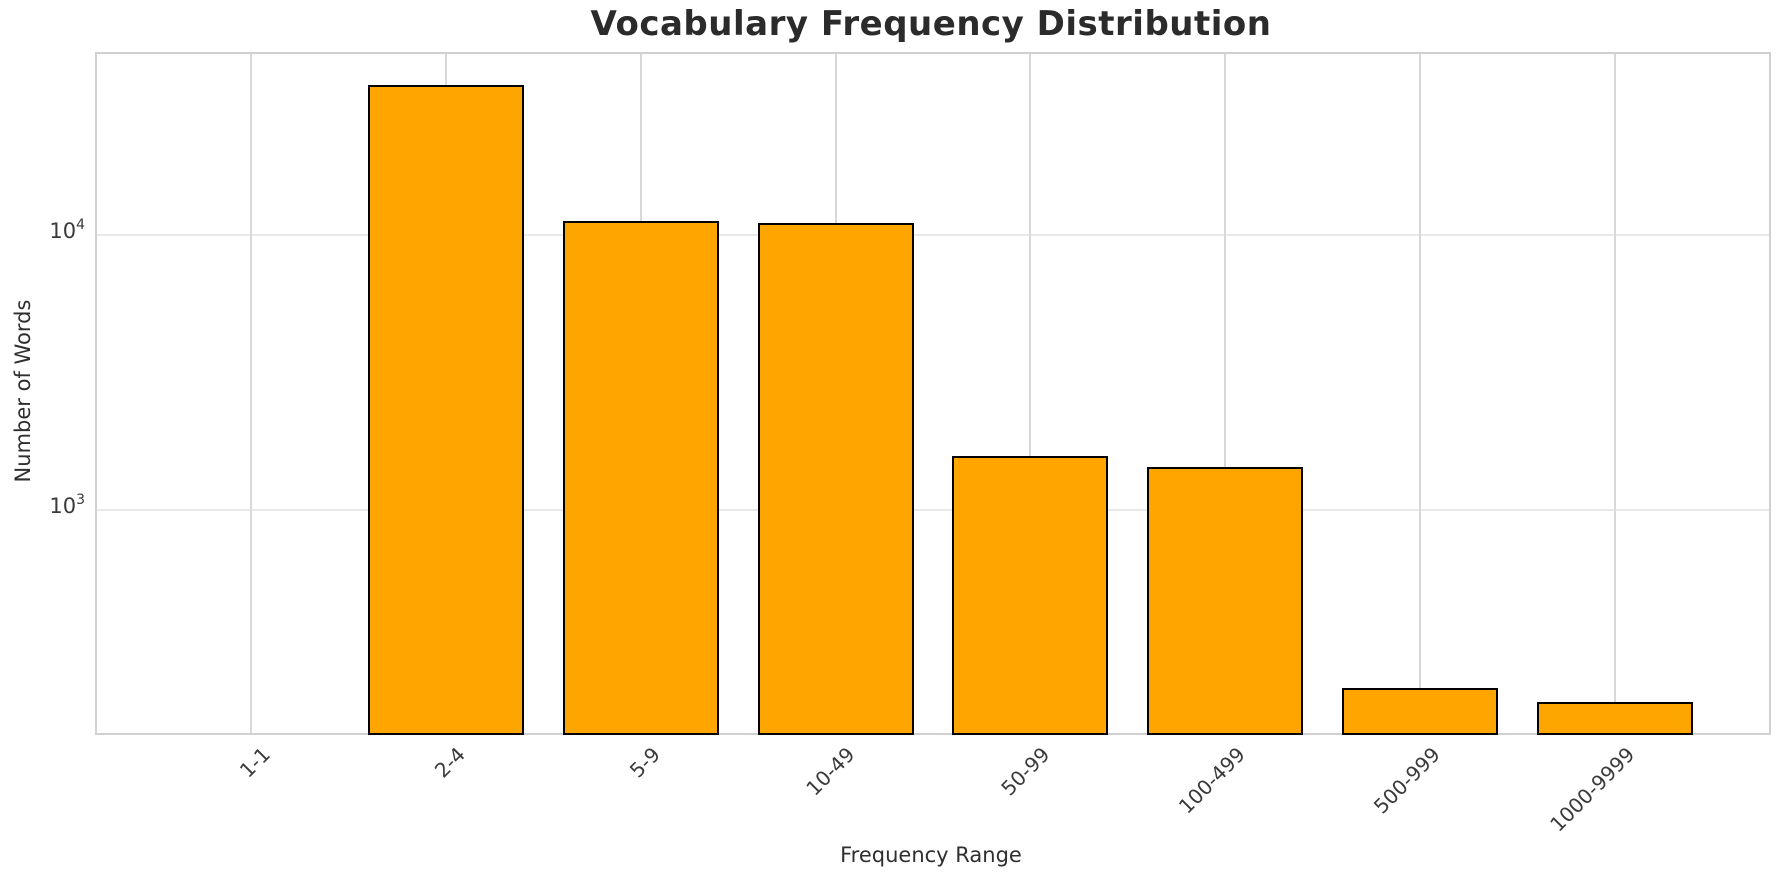  What do you see at coordinates (830, 771) in the screenshot?
I see `x-tick-label-10-49: 10-49` at bounding box center [830, 771].